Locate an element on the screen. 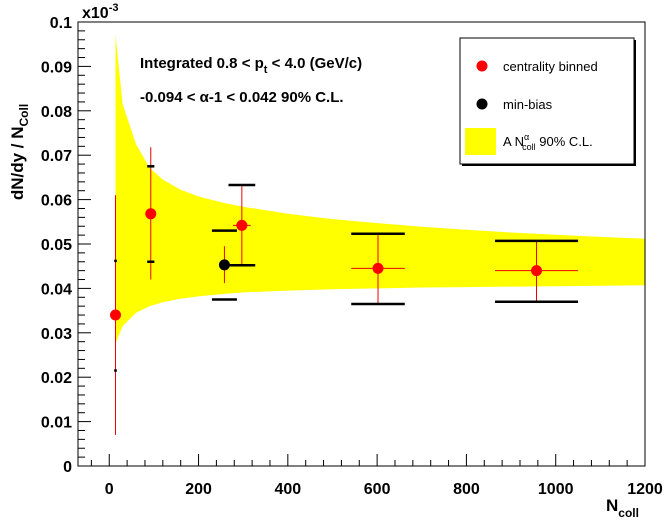 This screenshot has height=527, width=670. legend-marker-centrality is located at coordinates (482, 66).